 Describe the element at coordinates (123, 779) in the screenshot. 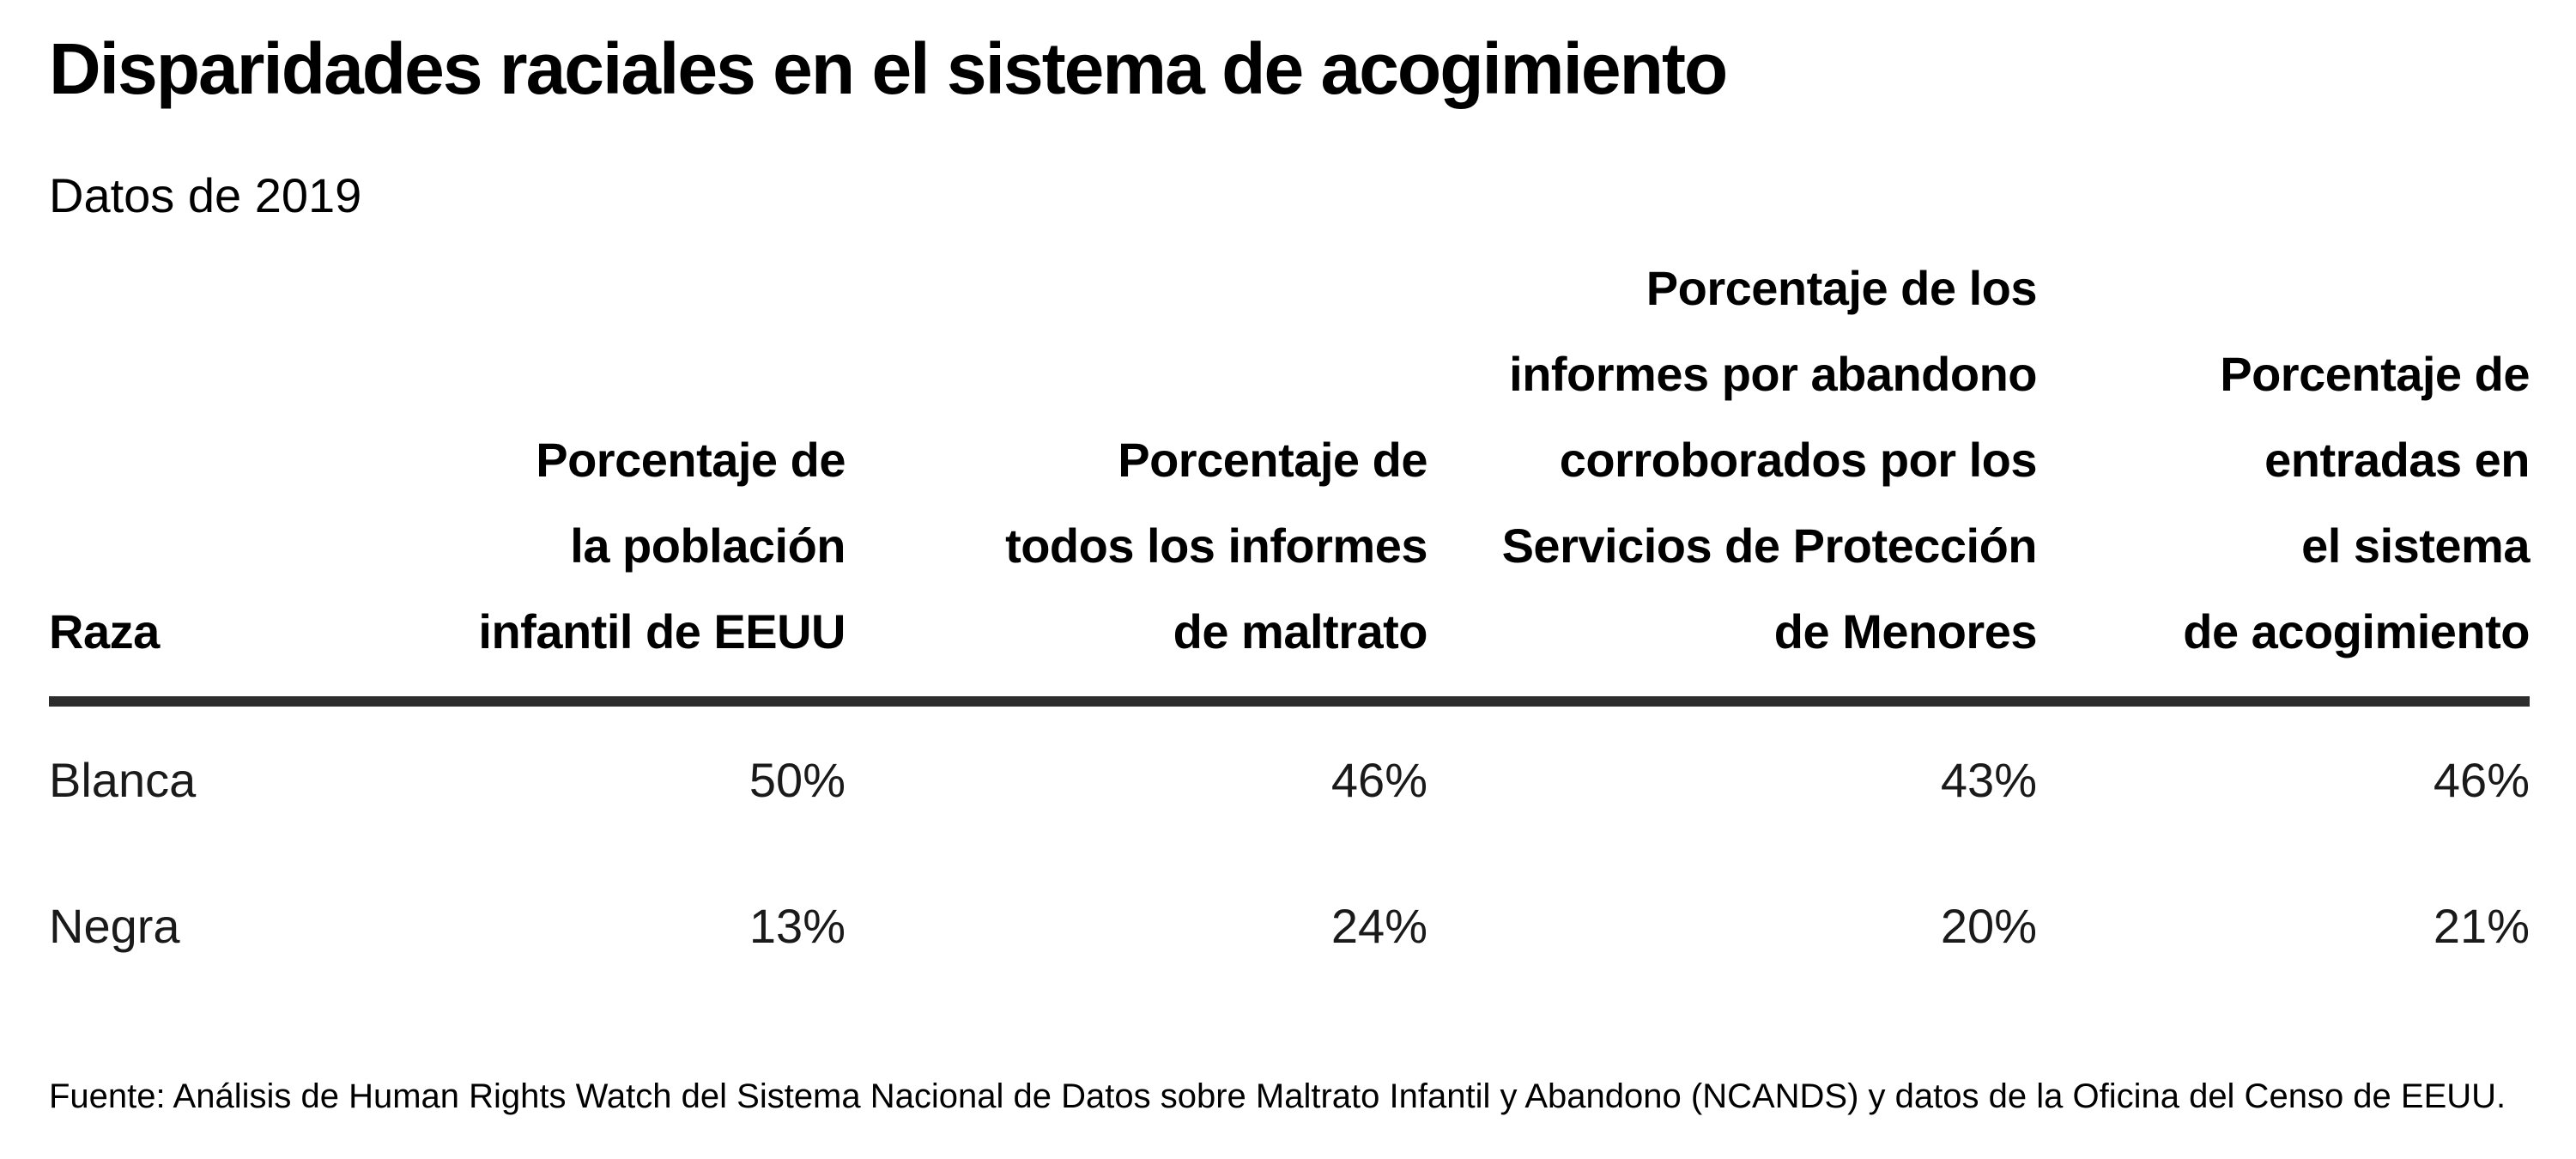

I see `row-label: Blanca` at that location.